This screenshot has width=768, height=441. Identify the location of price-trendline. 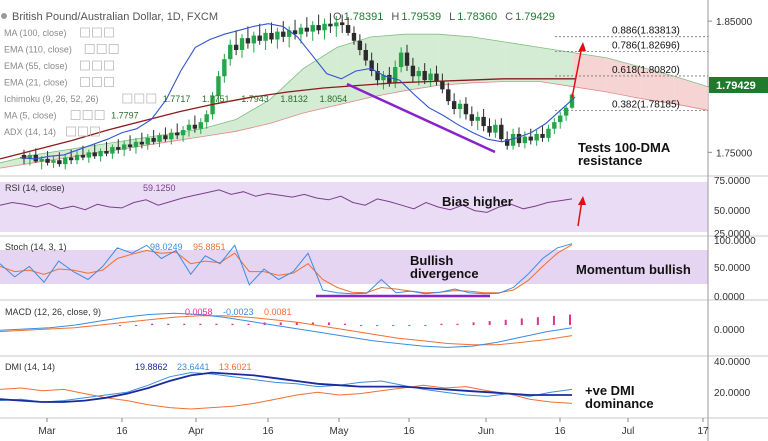
(421, 118).